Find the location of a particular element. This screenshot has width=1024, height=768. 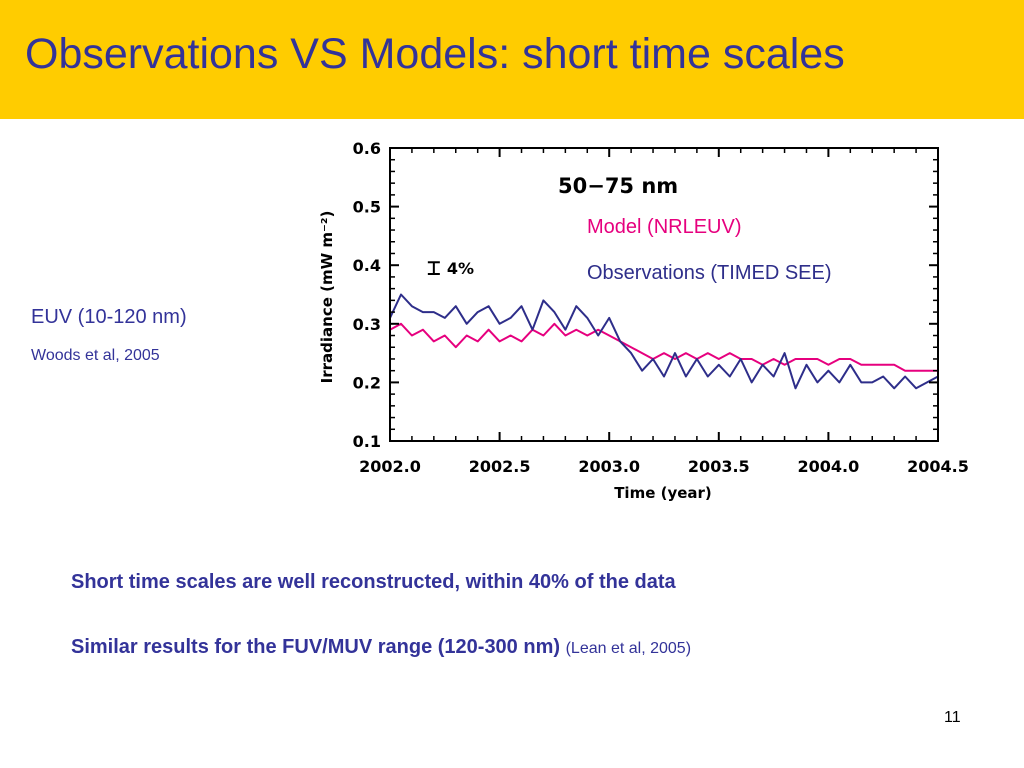

legend-model: Model (NRLEUV) is located at coordinates (664, 227).